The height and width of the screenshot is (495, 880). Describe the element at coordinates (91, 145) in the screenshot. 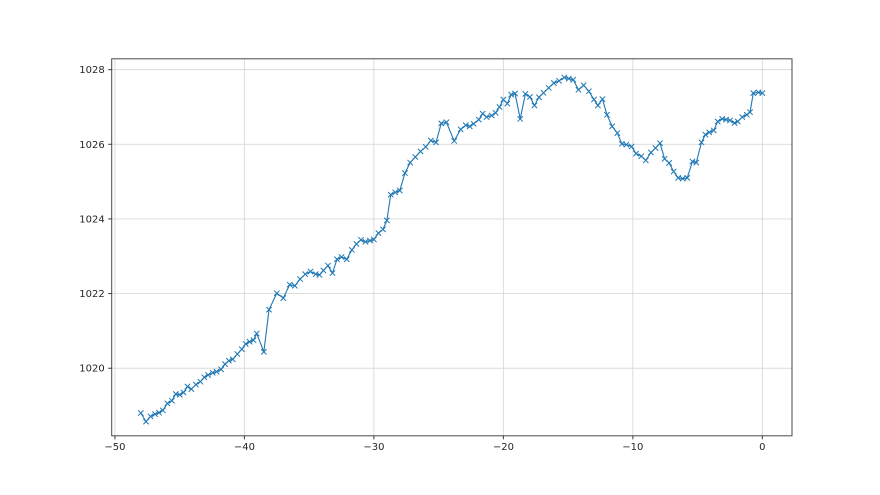

I see `y-tick-label: 1026` at that location.